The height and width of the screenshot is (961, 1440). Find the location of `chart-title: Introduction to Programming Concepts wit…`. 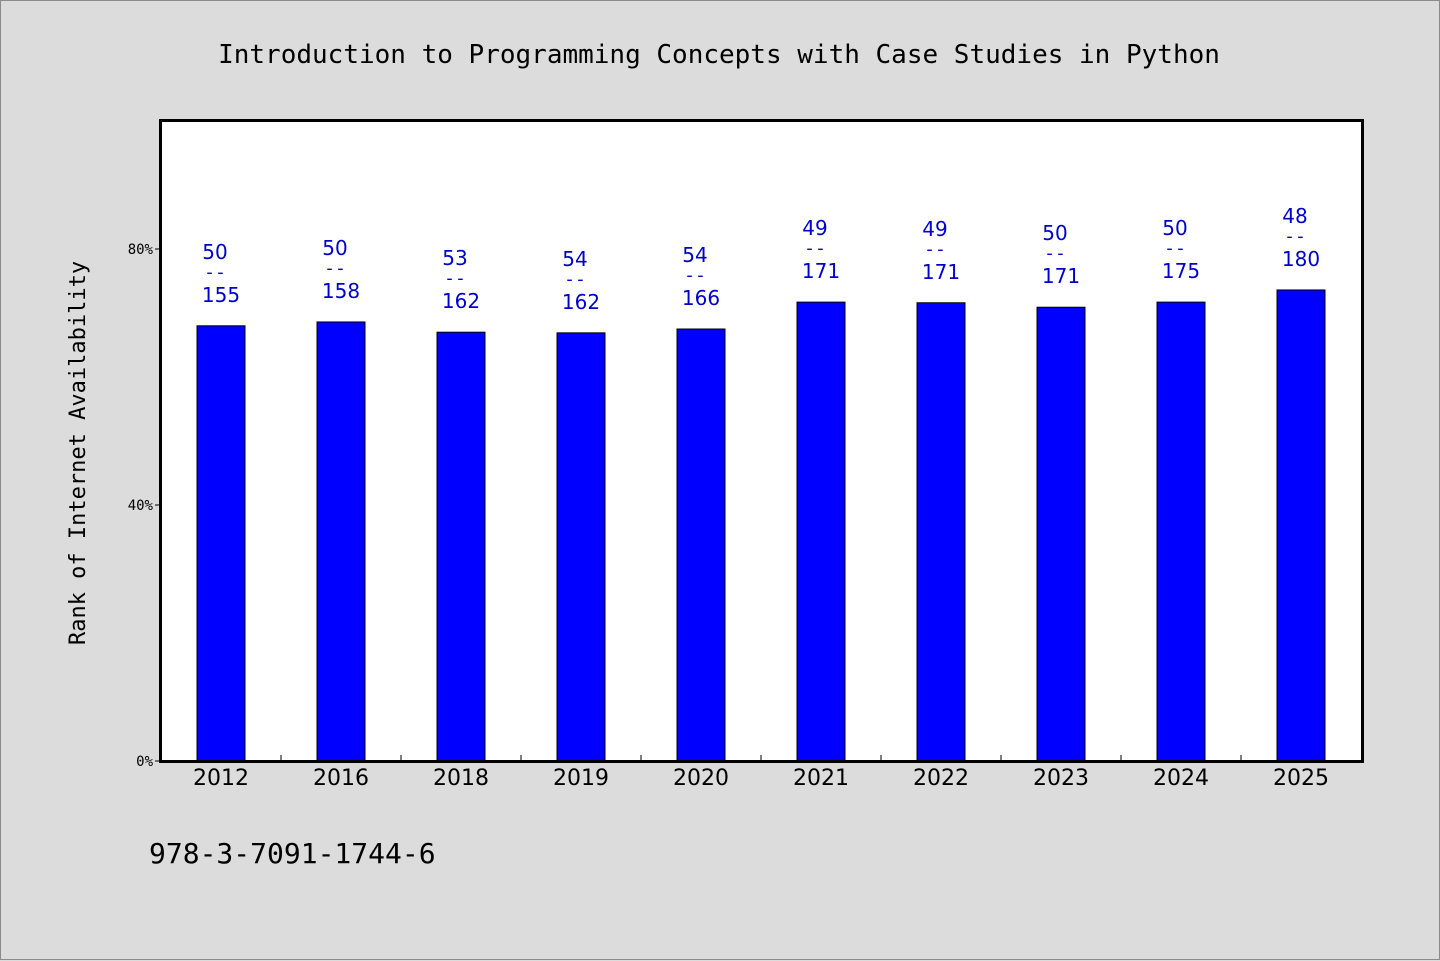

chart-title: Introduction to Programming Concepts wit… is located at coordinates (719, 55).